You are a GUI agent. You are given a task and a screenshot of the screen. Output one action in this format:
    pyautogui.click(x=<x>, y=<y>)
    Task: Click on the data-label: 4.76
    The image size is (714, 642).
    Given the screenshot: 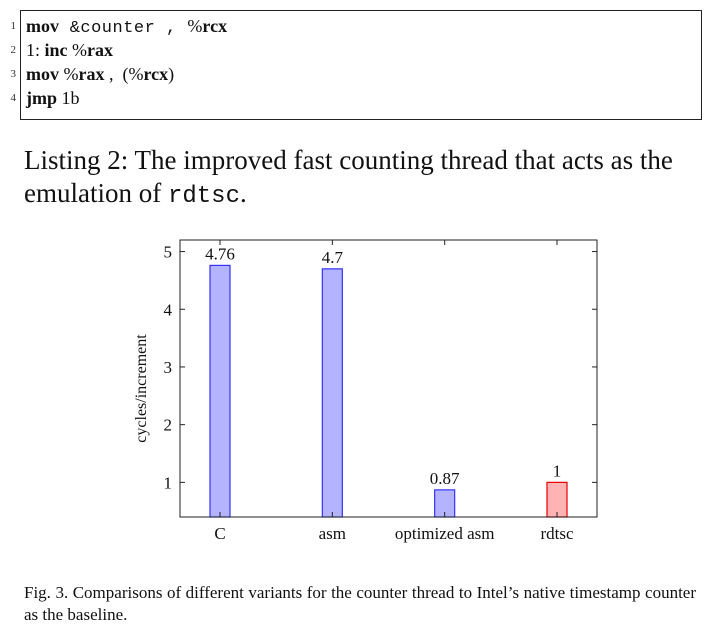 What is the action you would take?
    pyautogui.click(x=220, y=253)
    